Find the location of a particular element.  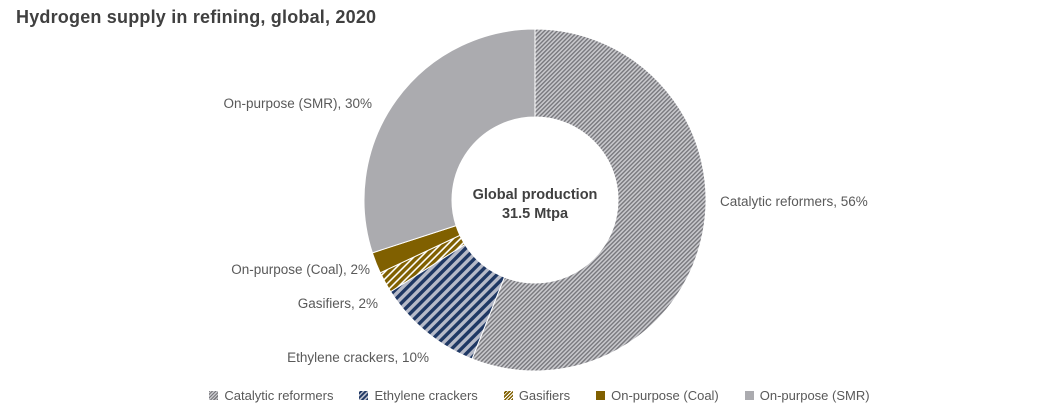

data-label-on-purpose-smr: On-purpose (SMR), 30% is located at coordinates (297, 103).